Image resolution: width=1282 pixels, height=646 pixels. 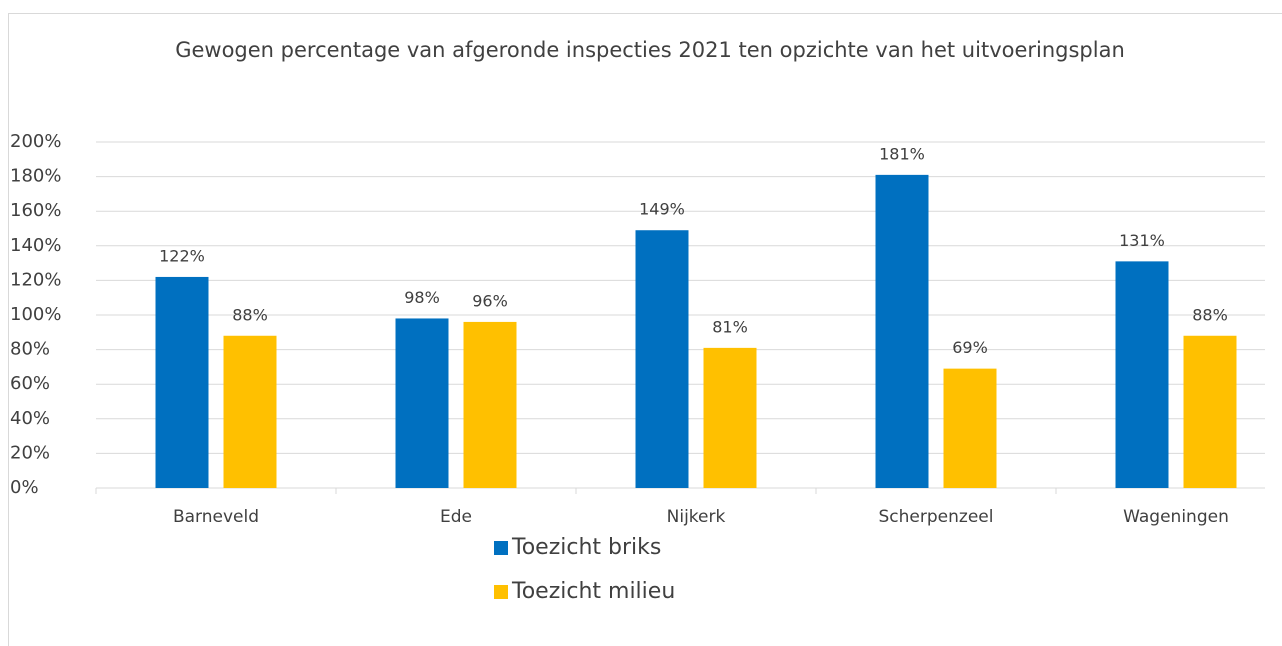 I want to click on y-tick-label: 120%, so click(x=35, y=279).